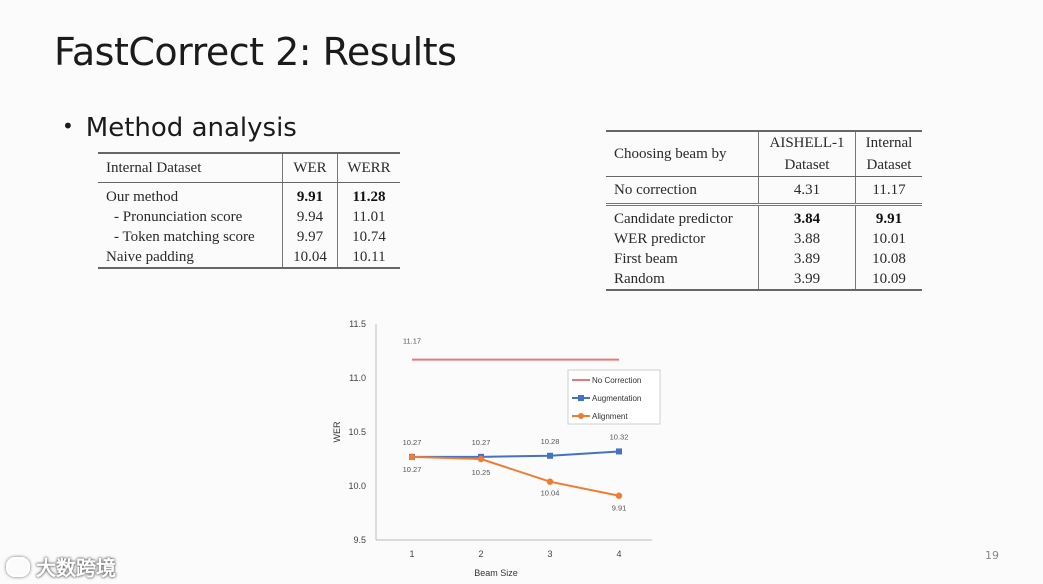 The height and width of the screenshot is (584, 1043). Describe the element at coordinates (150, 257) in the screenshot. I see `table-cell: Naive padding` at that location.